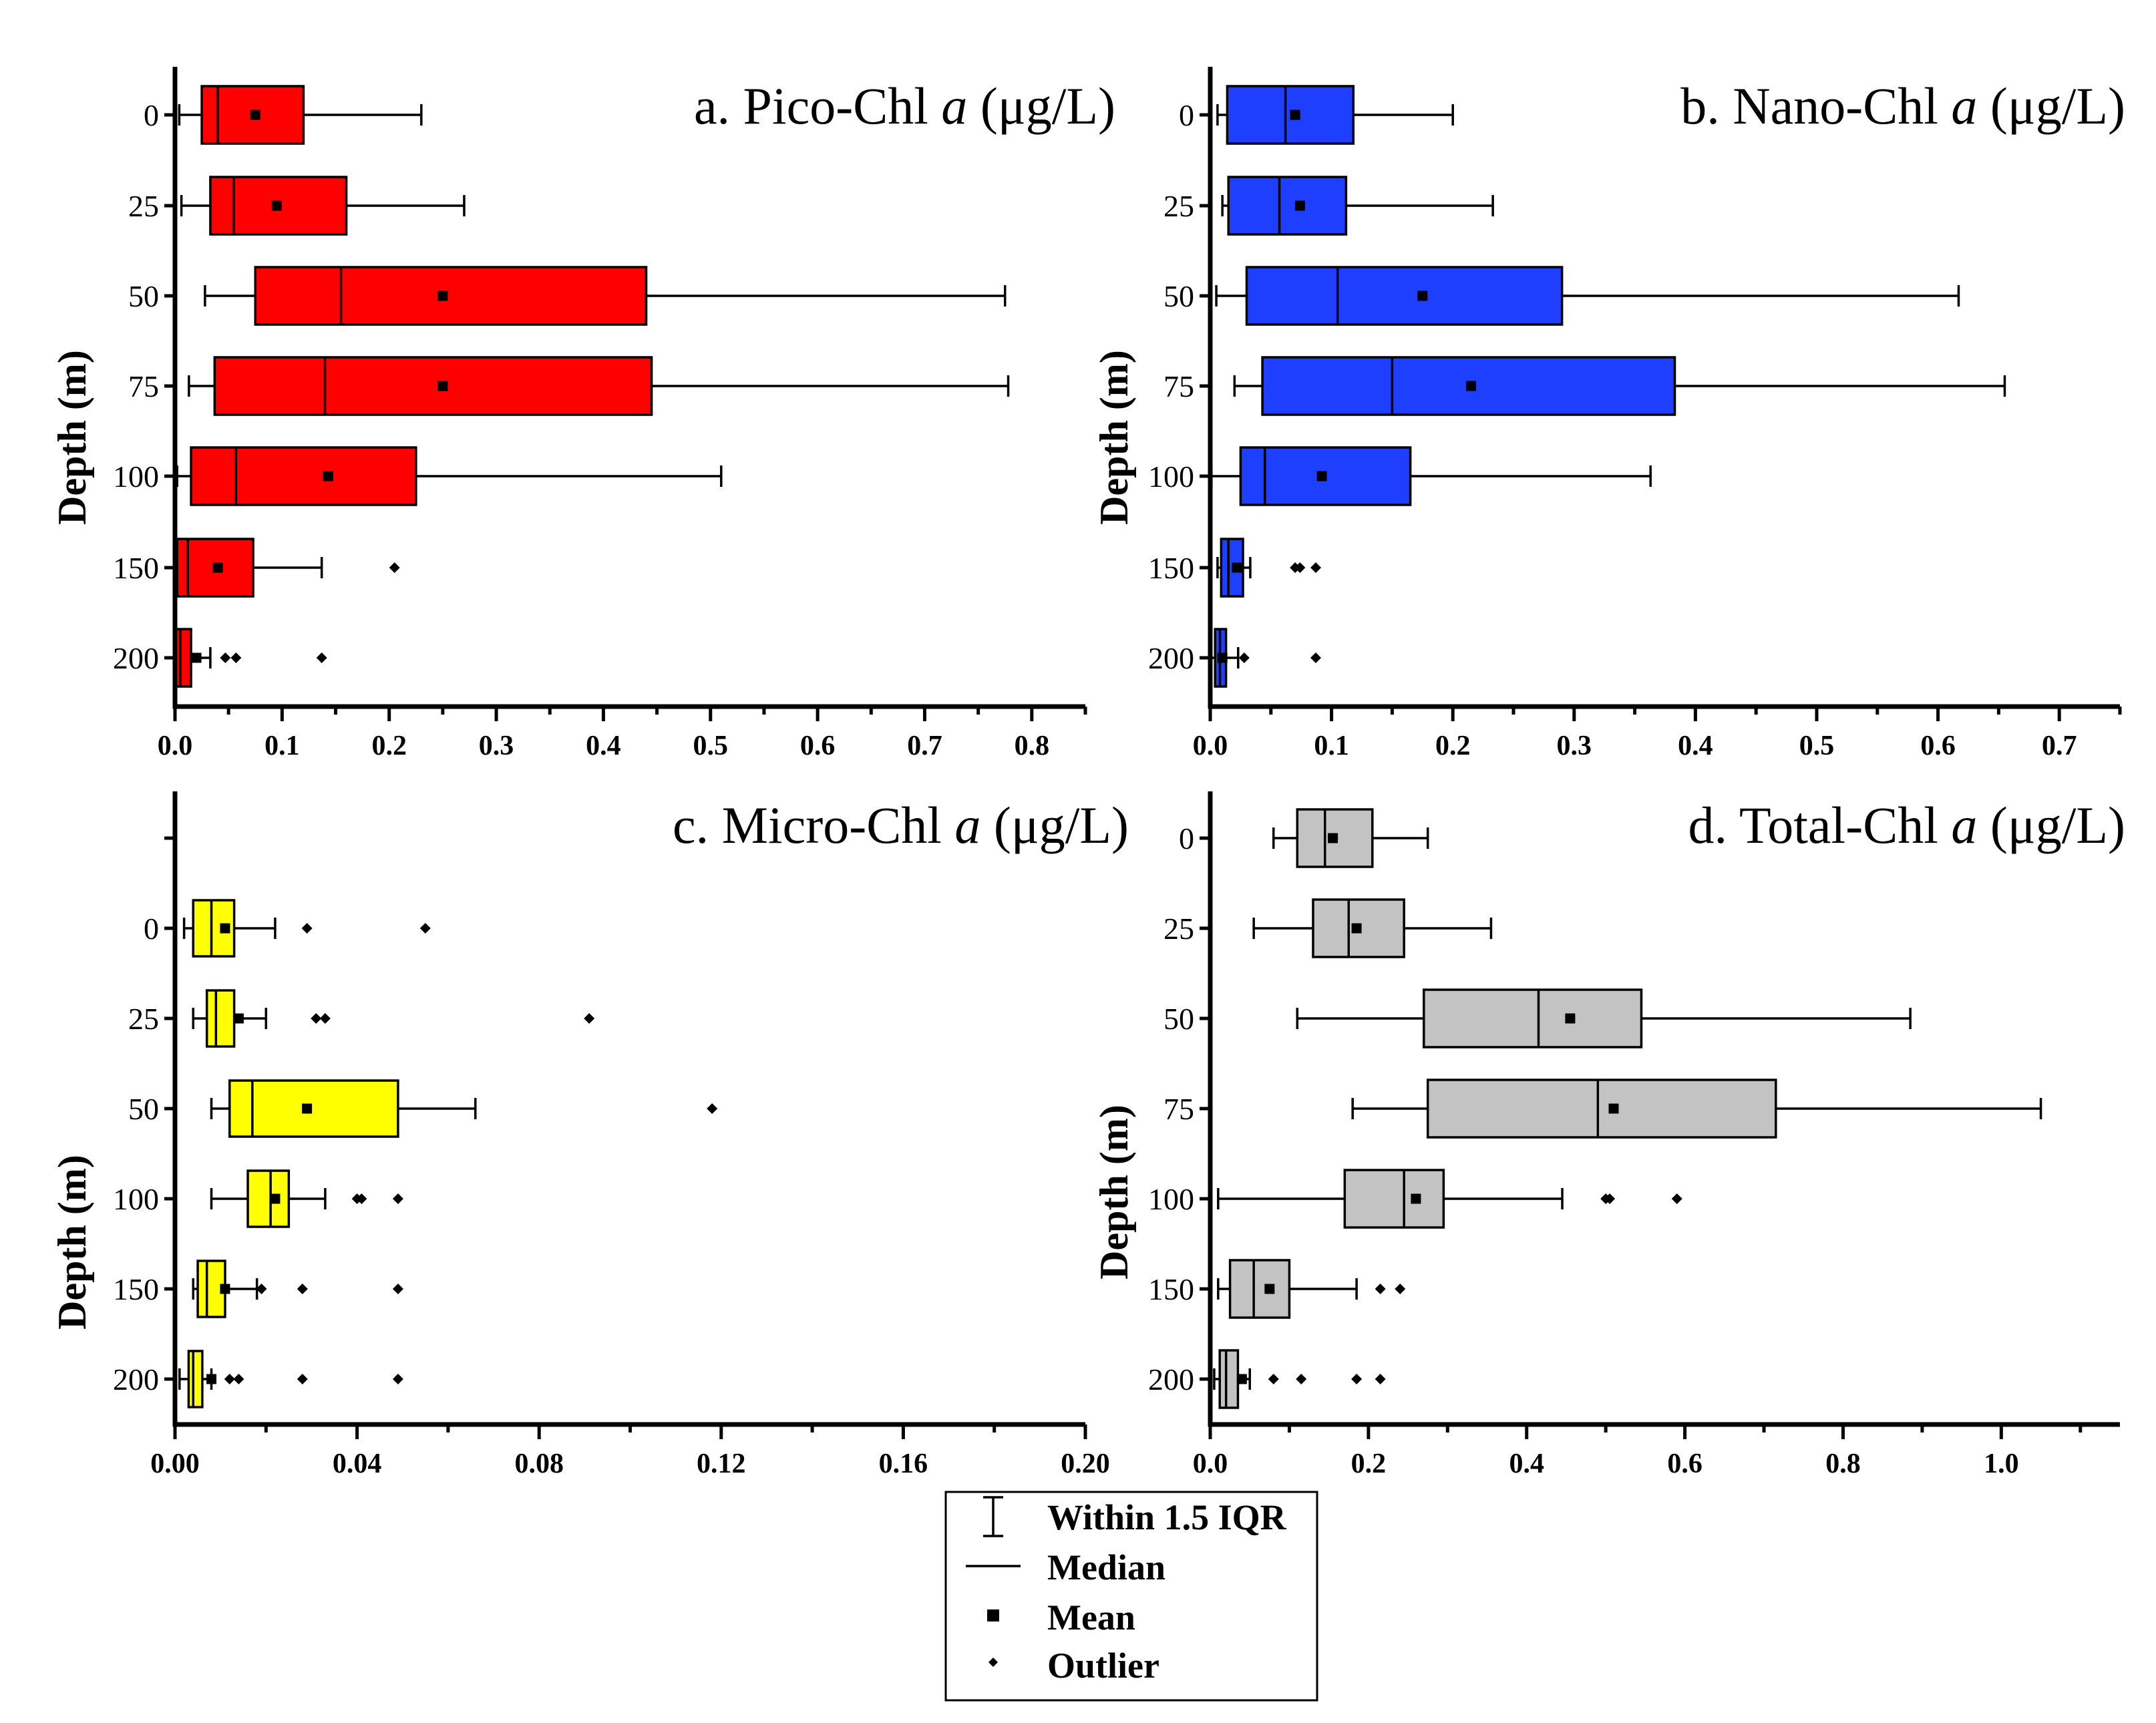 This screenshot has width=2156, height=1723. I want to click on panel-title: c. Micro-Chl a (μg/L), so click(901, 825).